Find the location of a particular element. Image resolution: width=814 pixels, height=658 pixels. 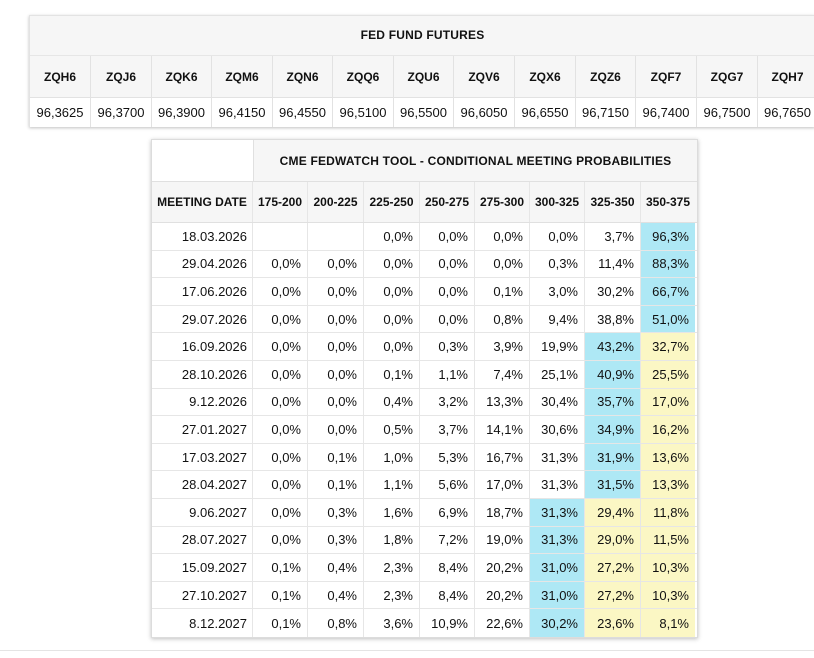

futures-price-cell: 96,3900 is located at coordinates (182, 112).